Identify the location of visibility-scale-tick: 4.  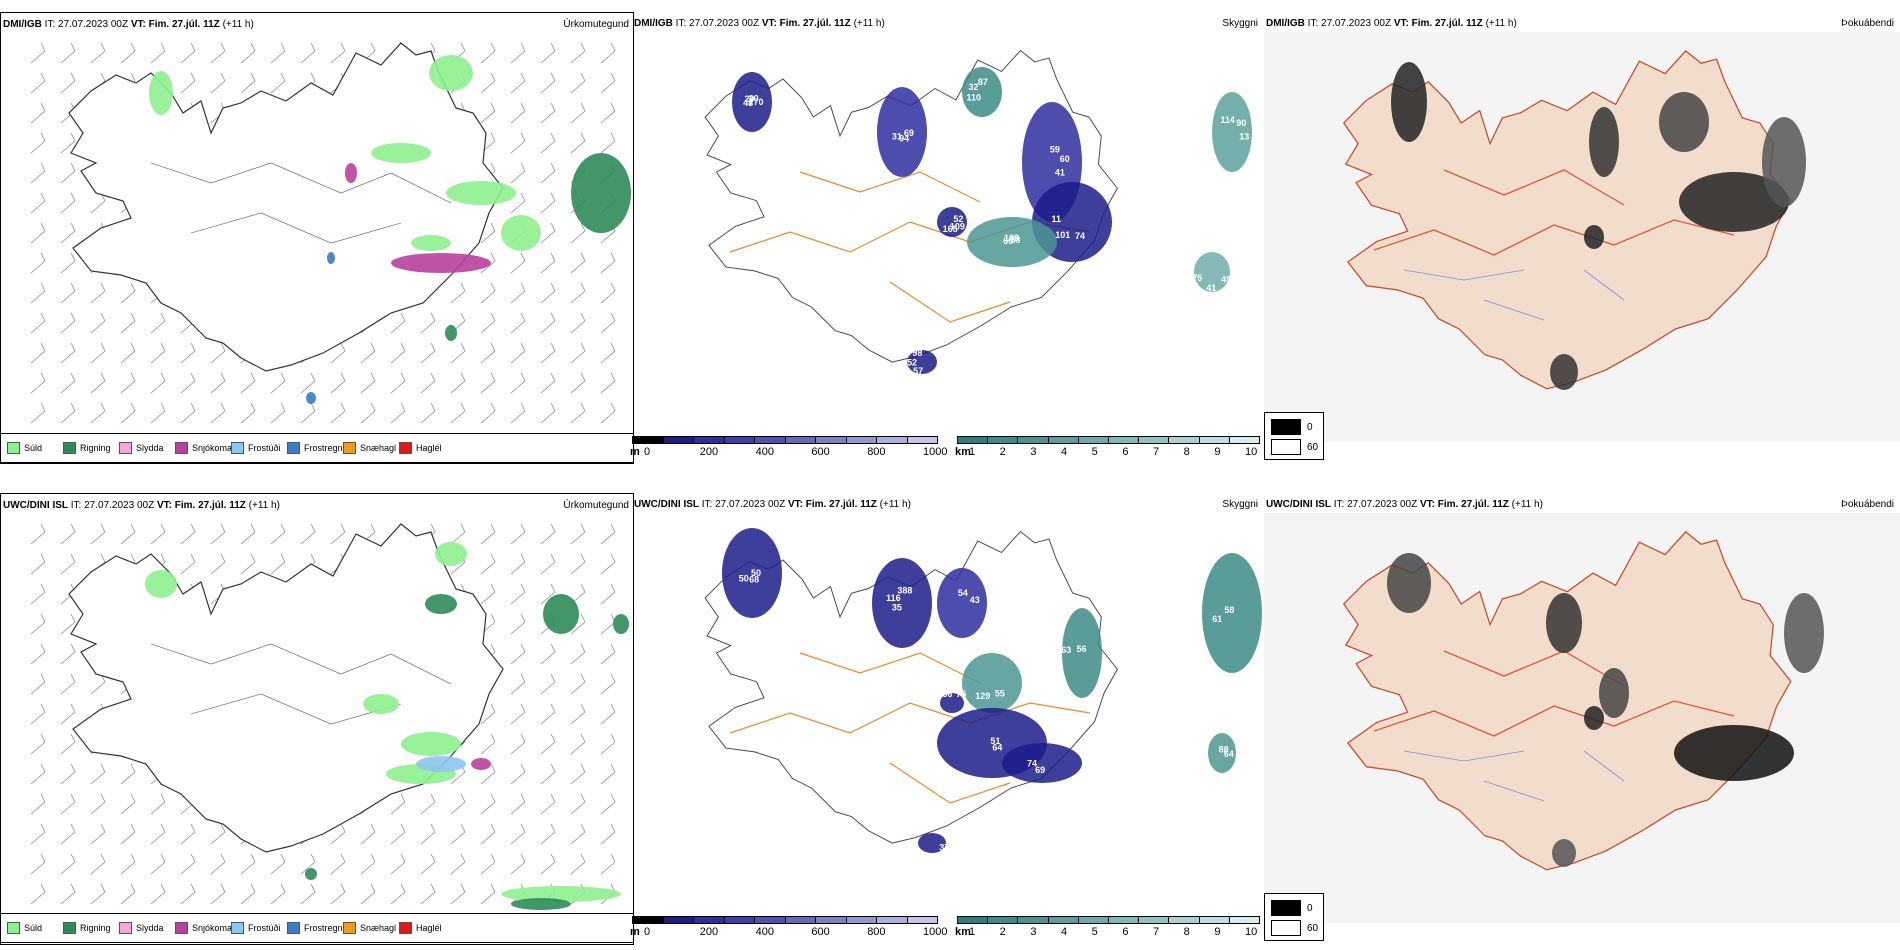
(1064, 452).